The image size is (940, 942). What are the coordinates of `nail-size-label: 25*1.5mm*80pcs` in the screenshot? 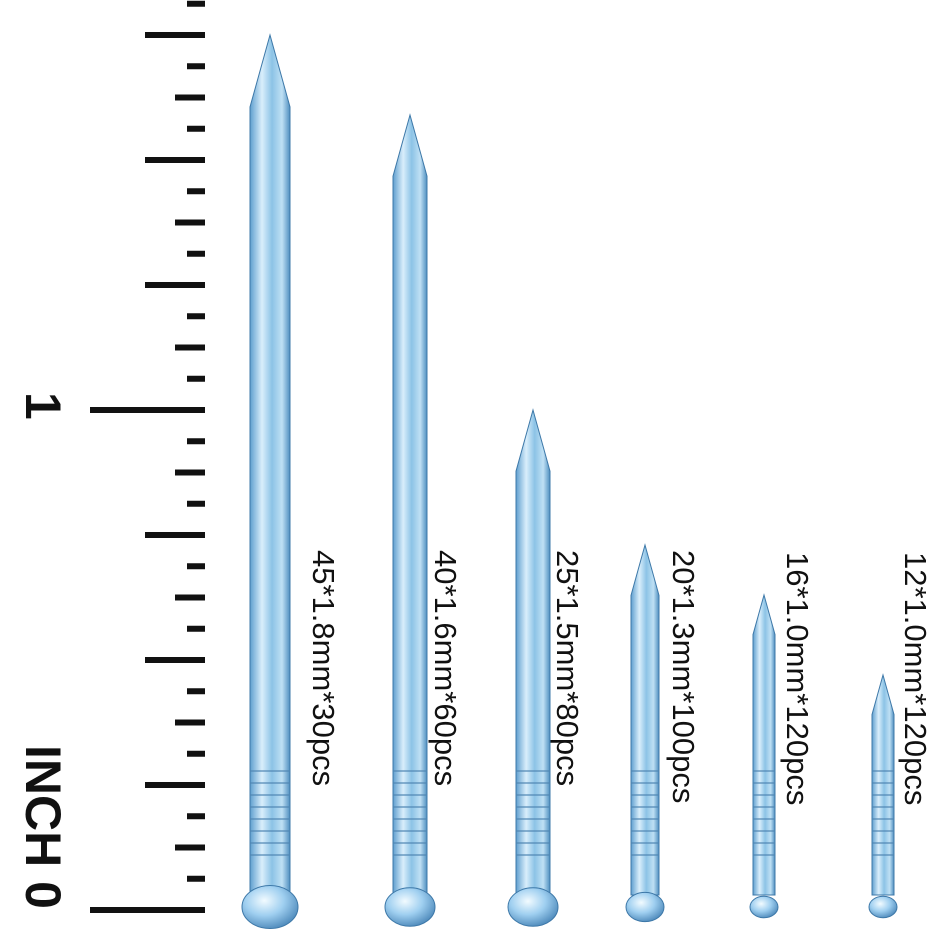 It's located at (567, 668).